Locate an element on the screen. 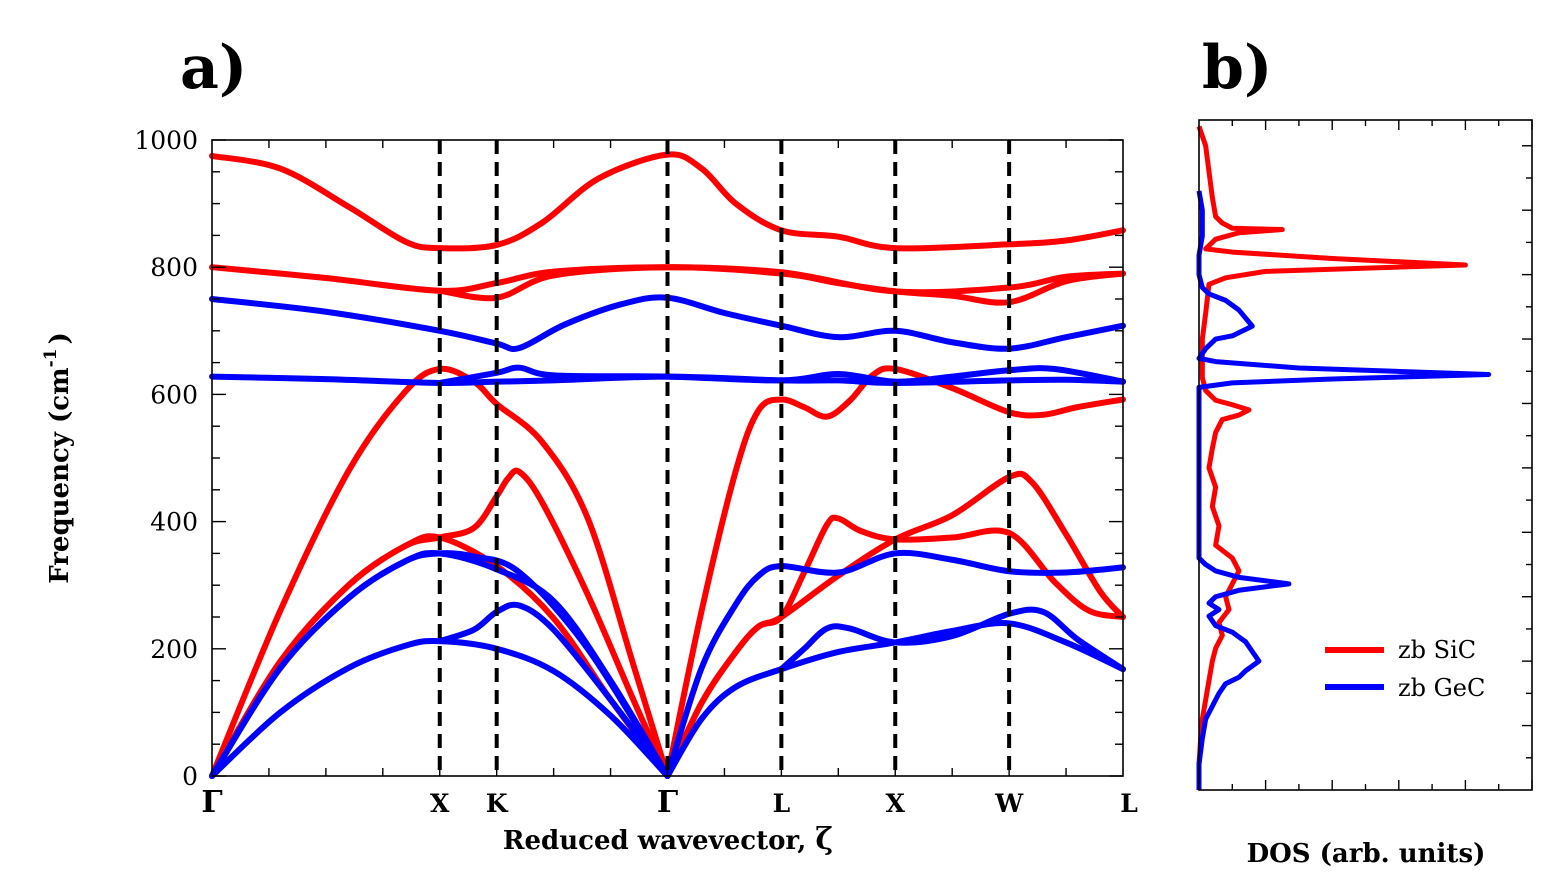 The height and width of the screenshot is (895, 1560). kpoint-label-6: W is located at coordinates (1009, 803).